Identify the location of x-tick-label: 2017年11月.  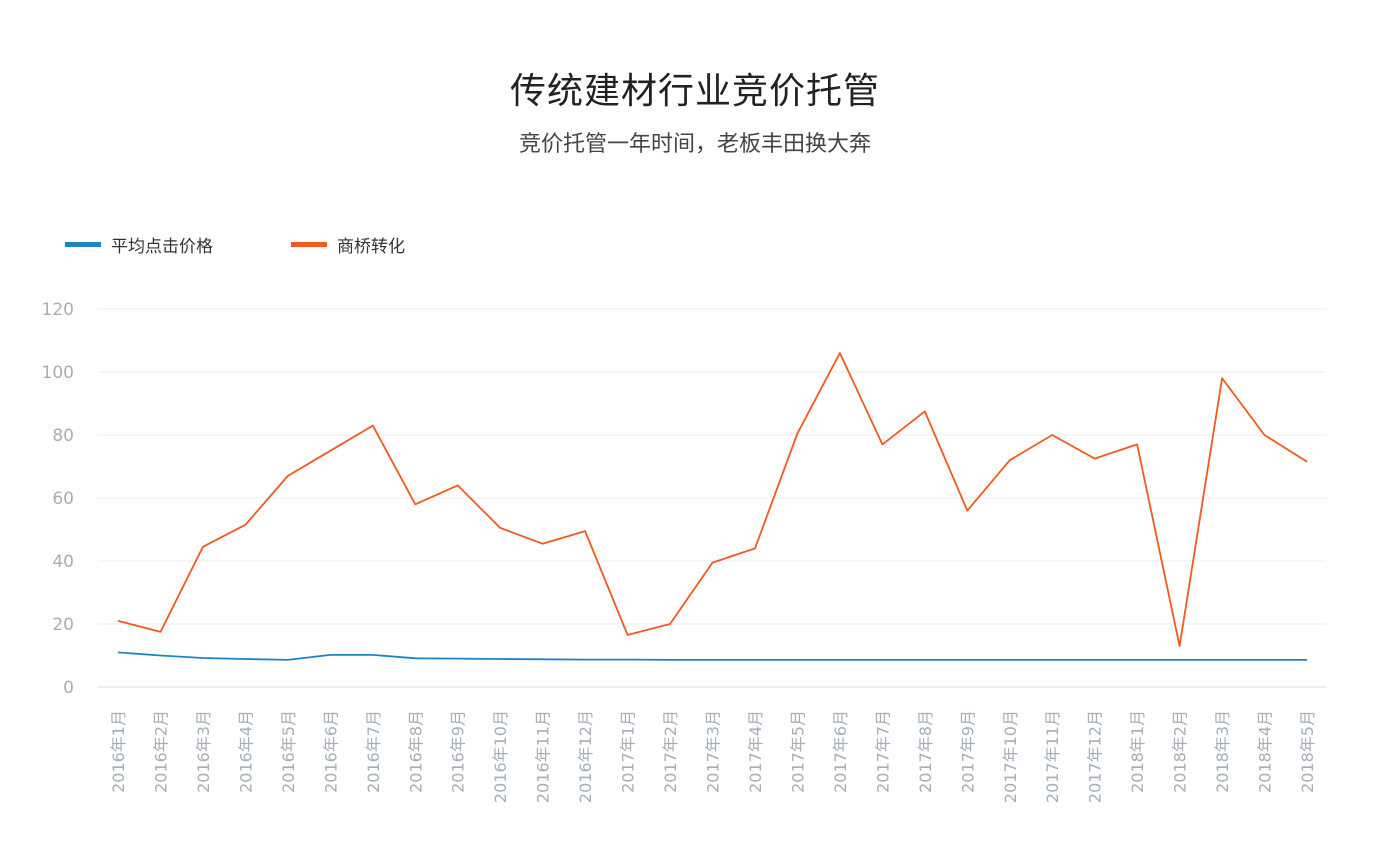
(1052, 756).